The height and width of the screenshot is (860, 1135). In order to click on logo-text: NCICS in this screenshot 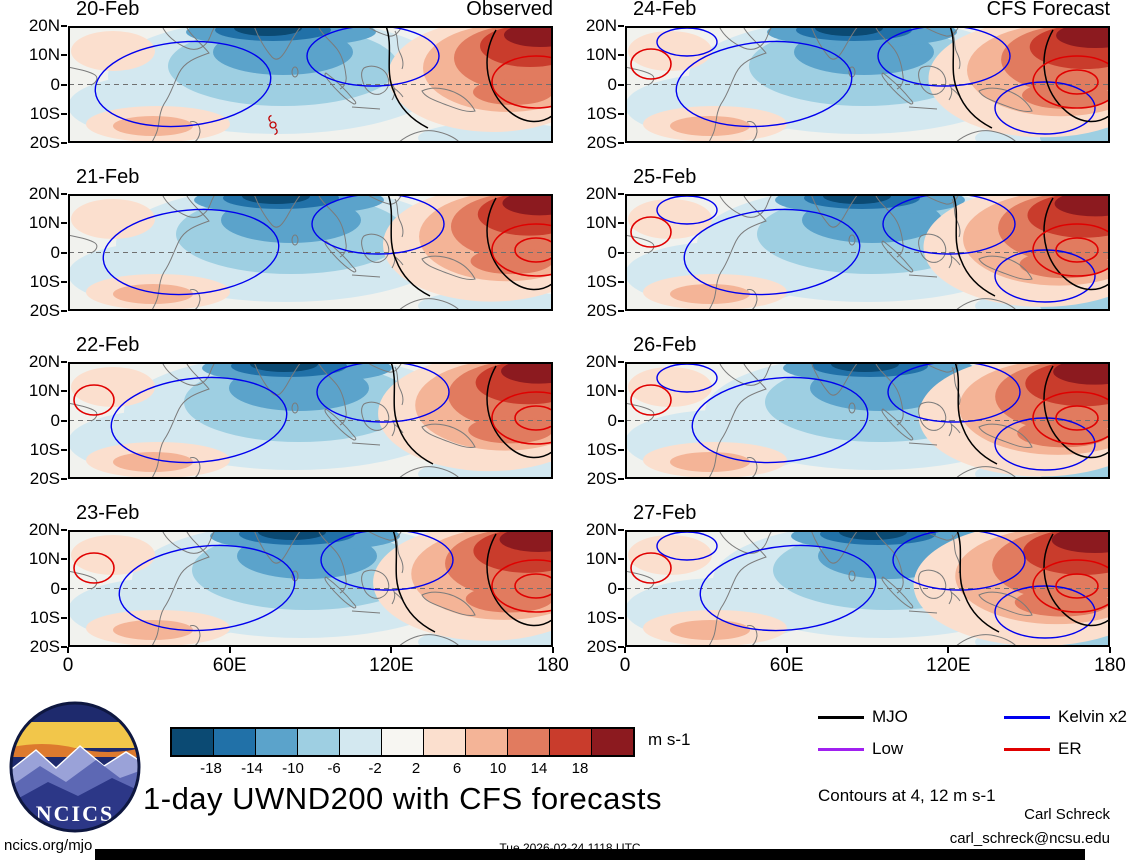, I will do `click(75, 813)`.